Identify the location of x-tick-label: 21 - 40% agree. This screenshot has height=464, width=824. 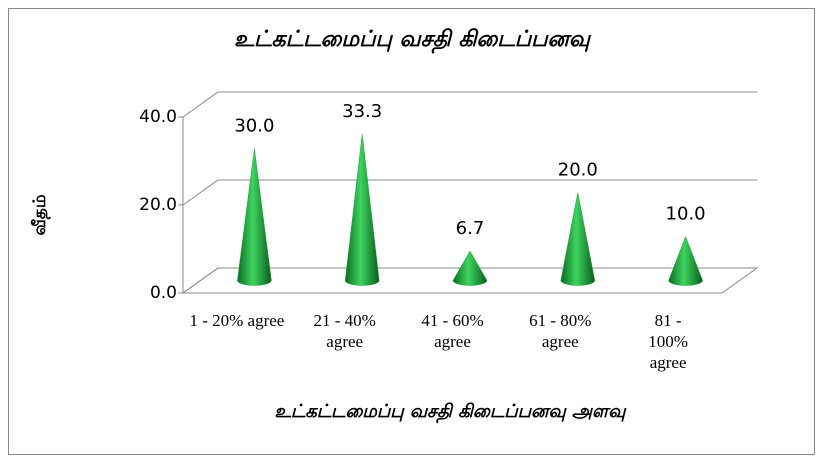
(344, 331).